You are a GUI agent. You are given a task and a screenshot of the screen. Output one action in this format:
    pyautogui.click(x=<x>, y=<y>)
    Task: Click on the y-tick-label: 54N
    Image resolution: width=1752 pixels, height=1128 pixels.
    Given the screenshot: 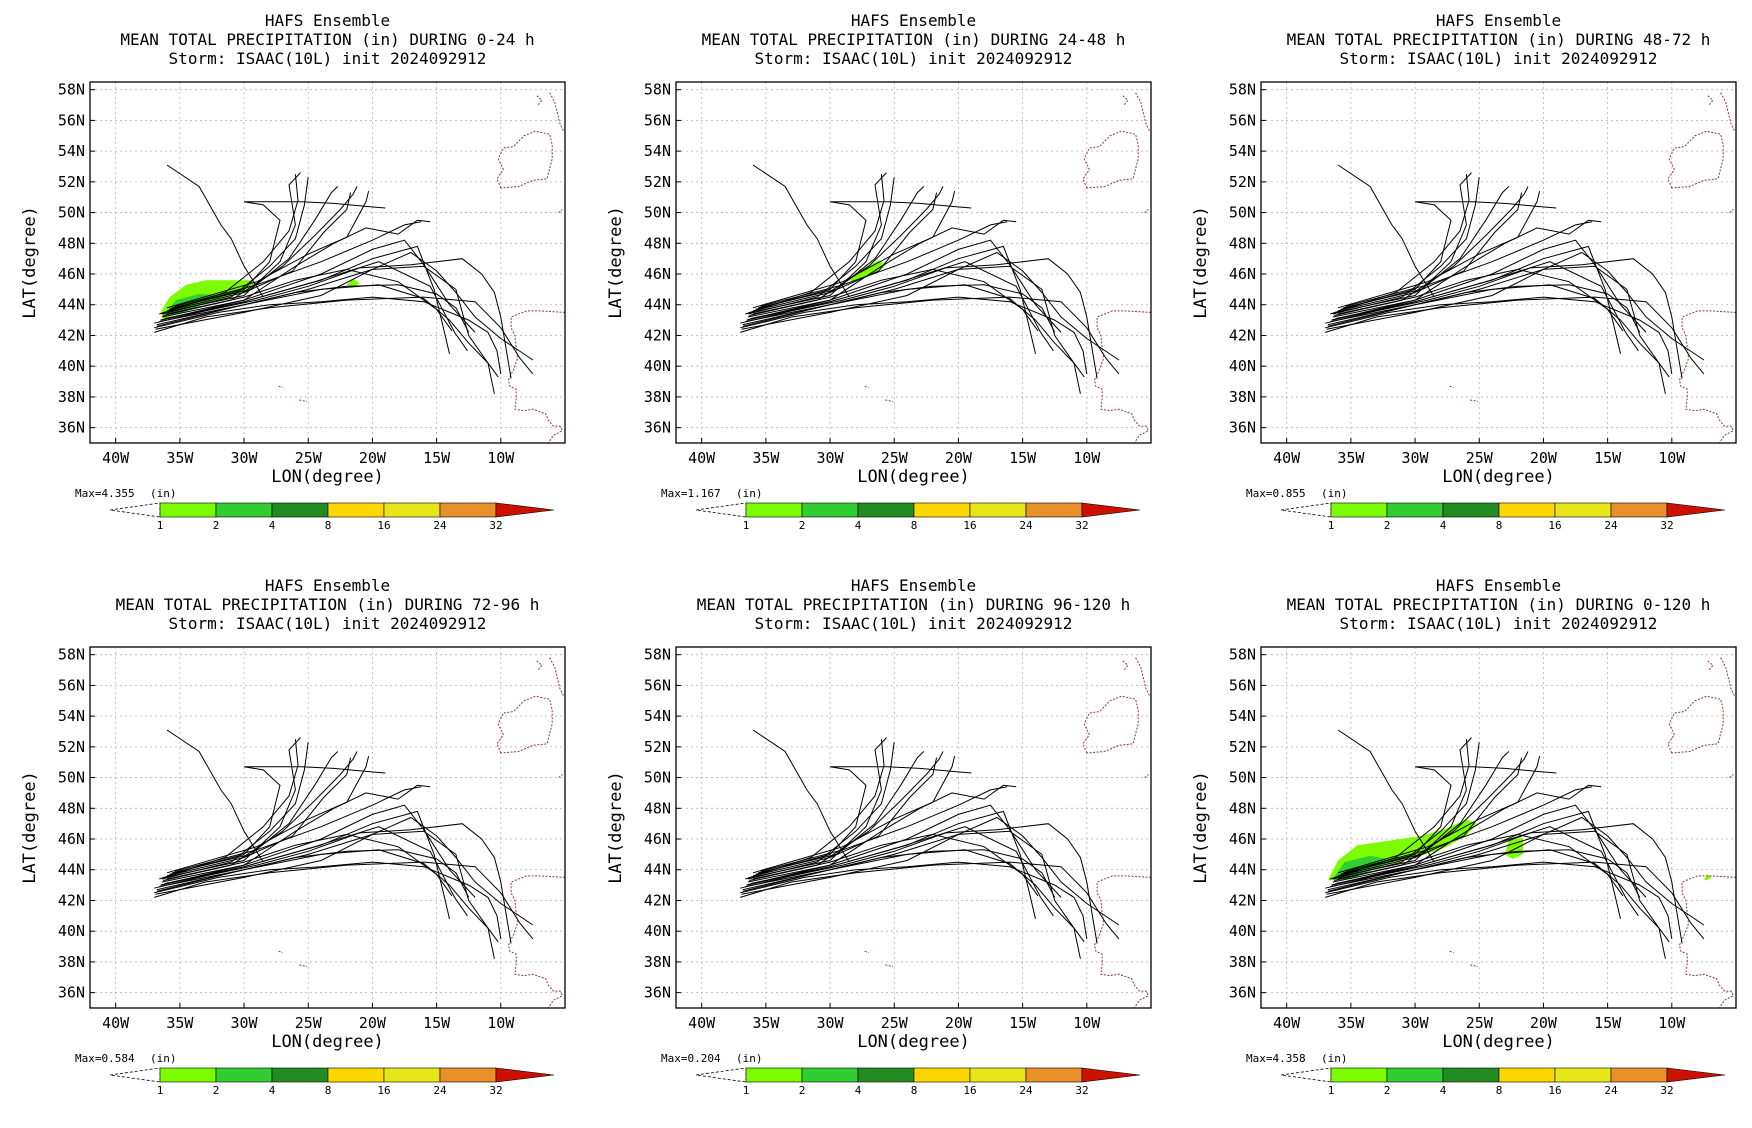 What is the action you would take?
    pyautogui.click(x=71, y=716)
    